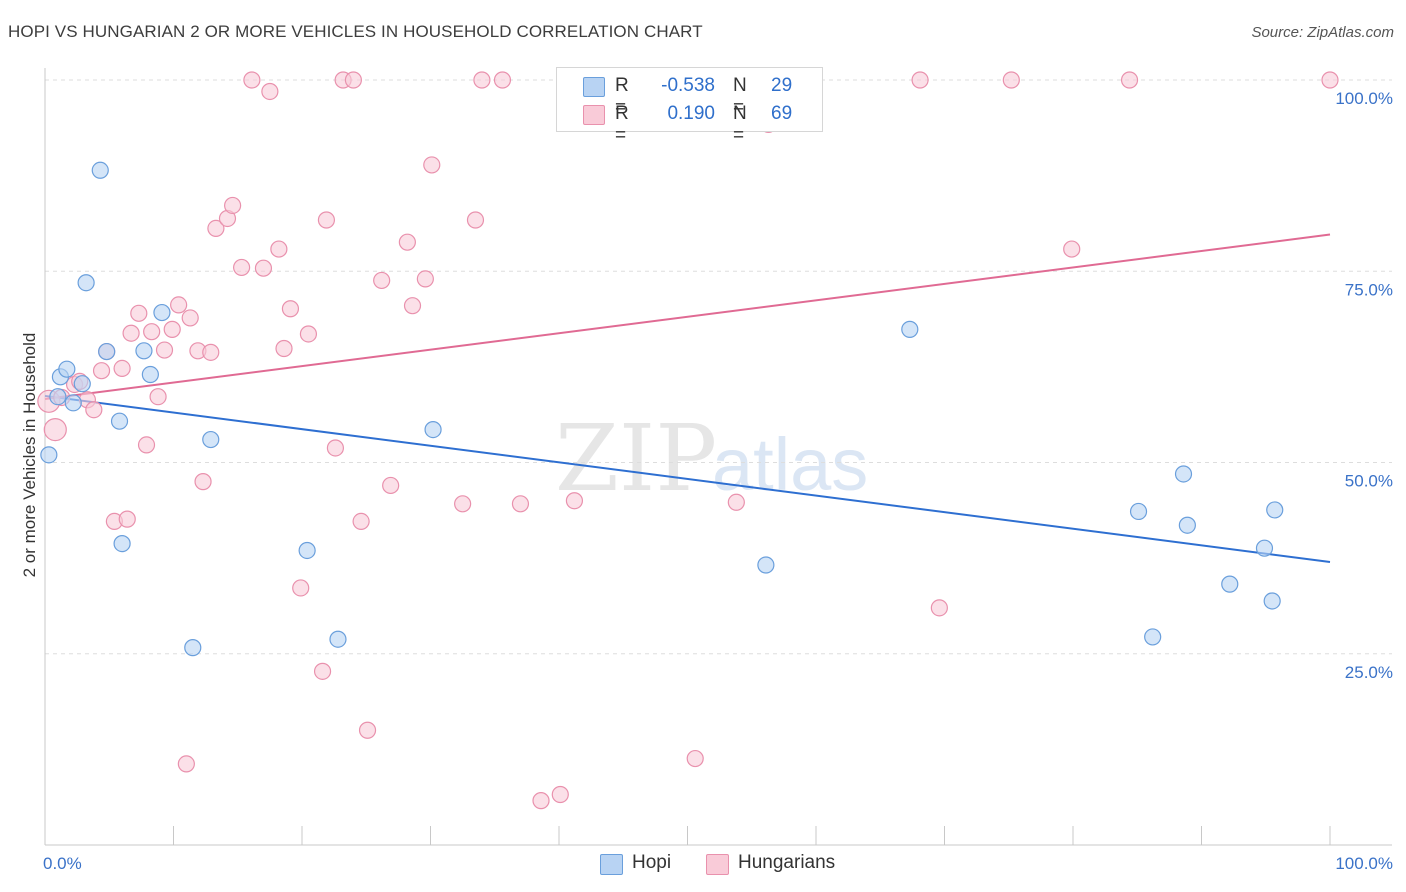  What do you see at coordinates (1364, 863) in the screenshot?
I see `x-tick-label: 100.0%` at bounding box center [1364, 863].